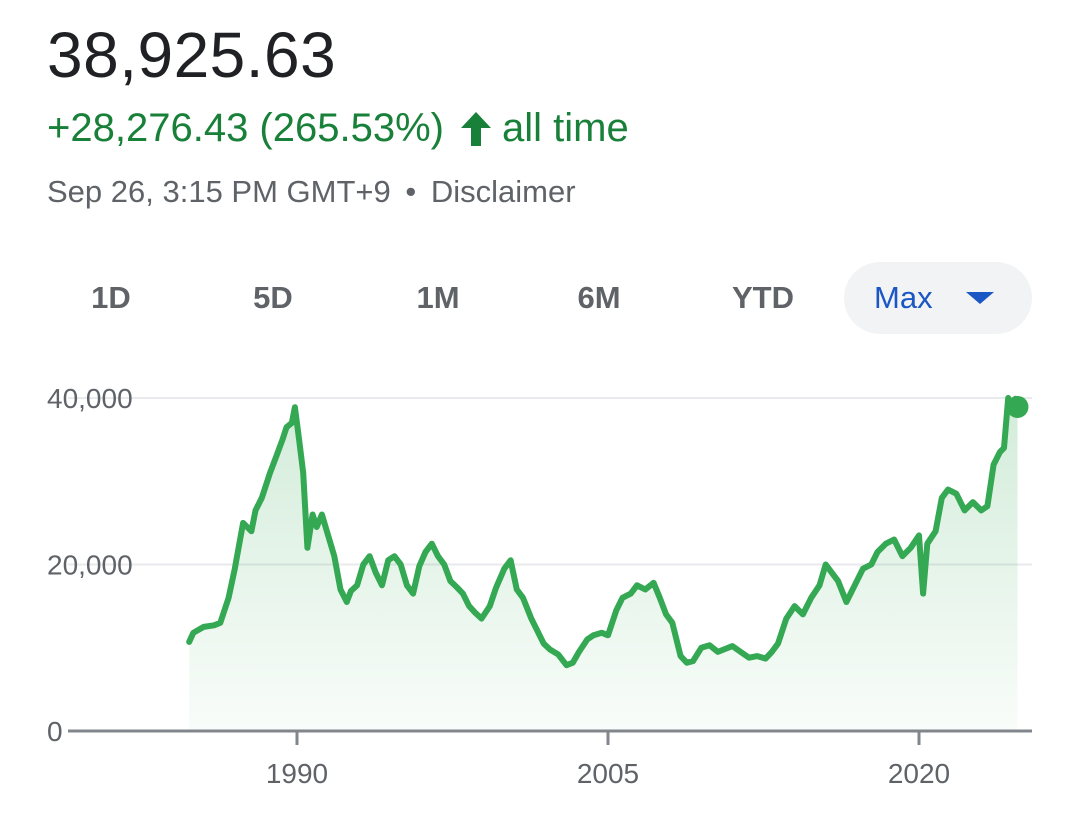 The width and height of the screenshot is (1080, 837). I want to click on y-tick-label: 20,000, so click(90, 565).